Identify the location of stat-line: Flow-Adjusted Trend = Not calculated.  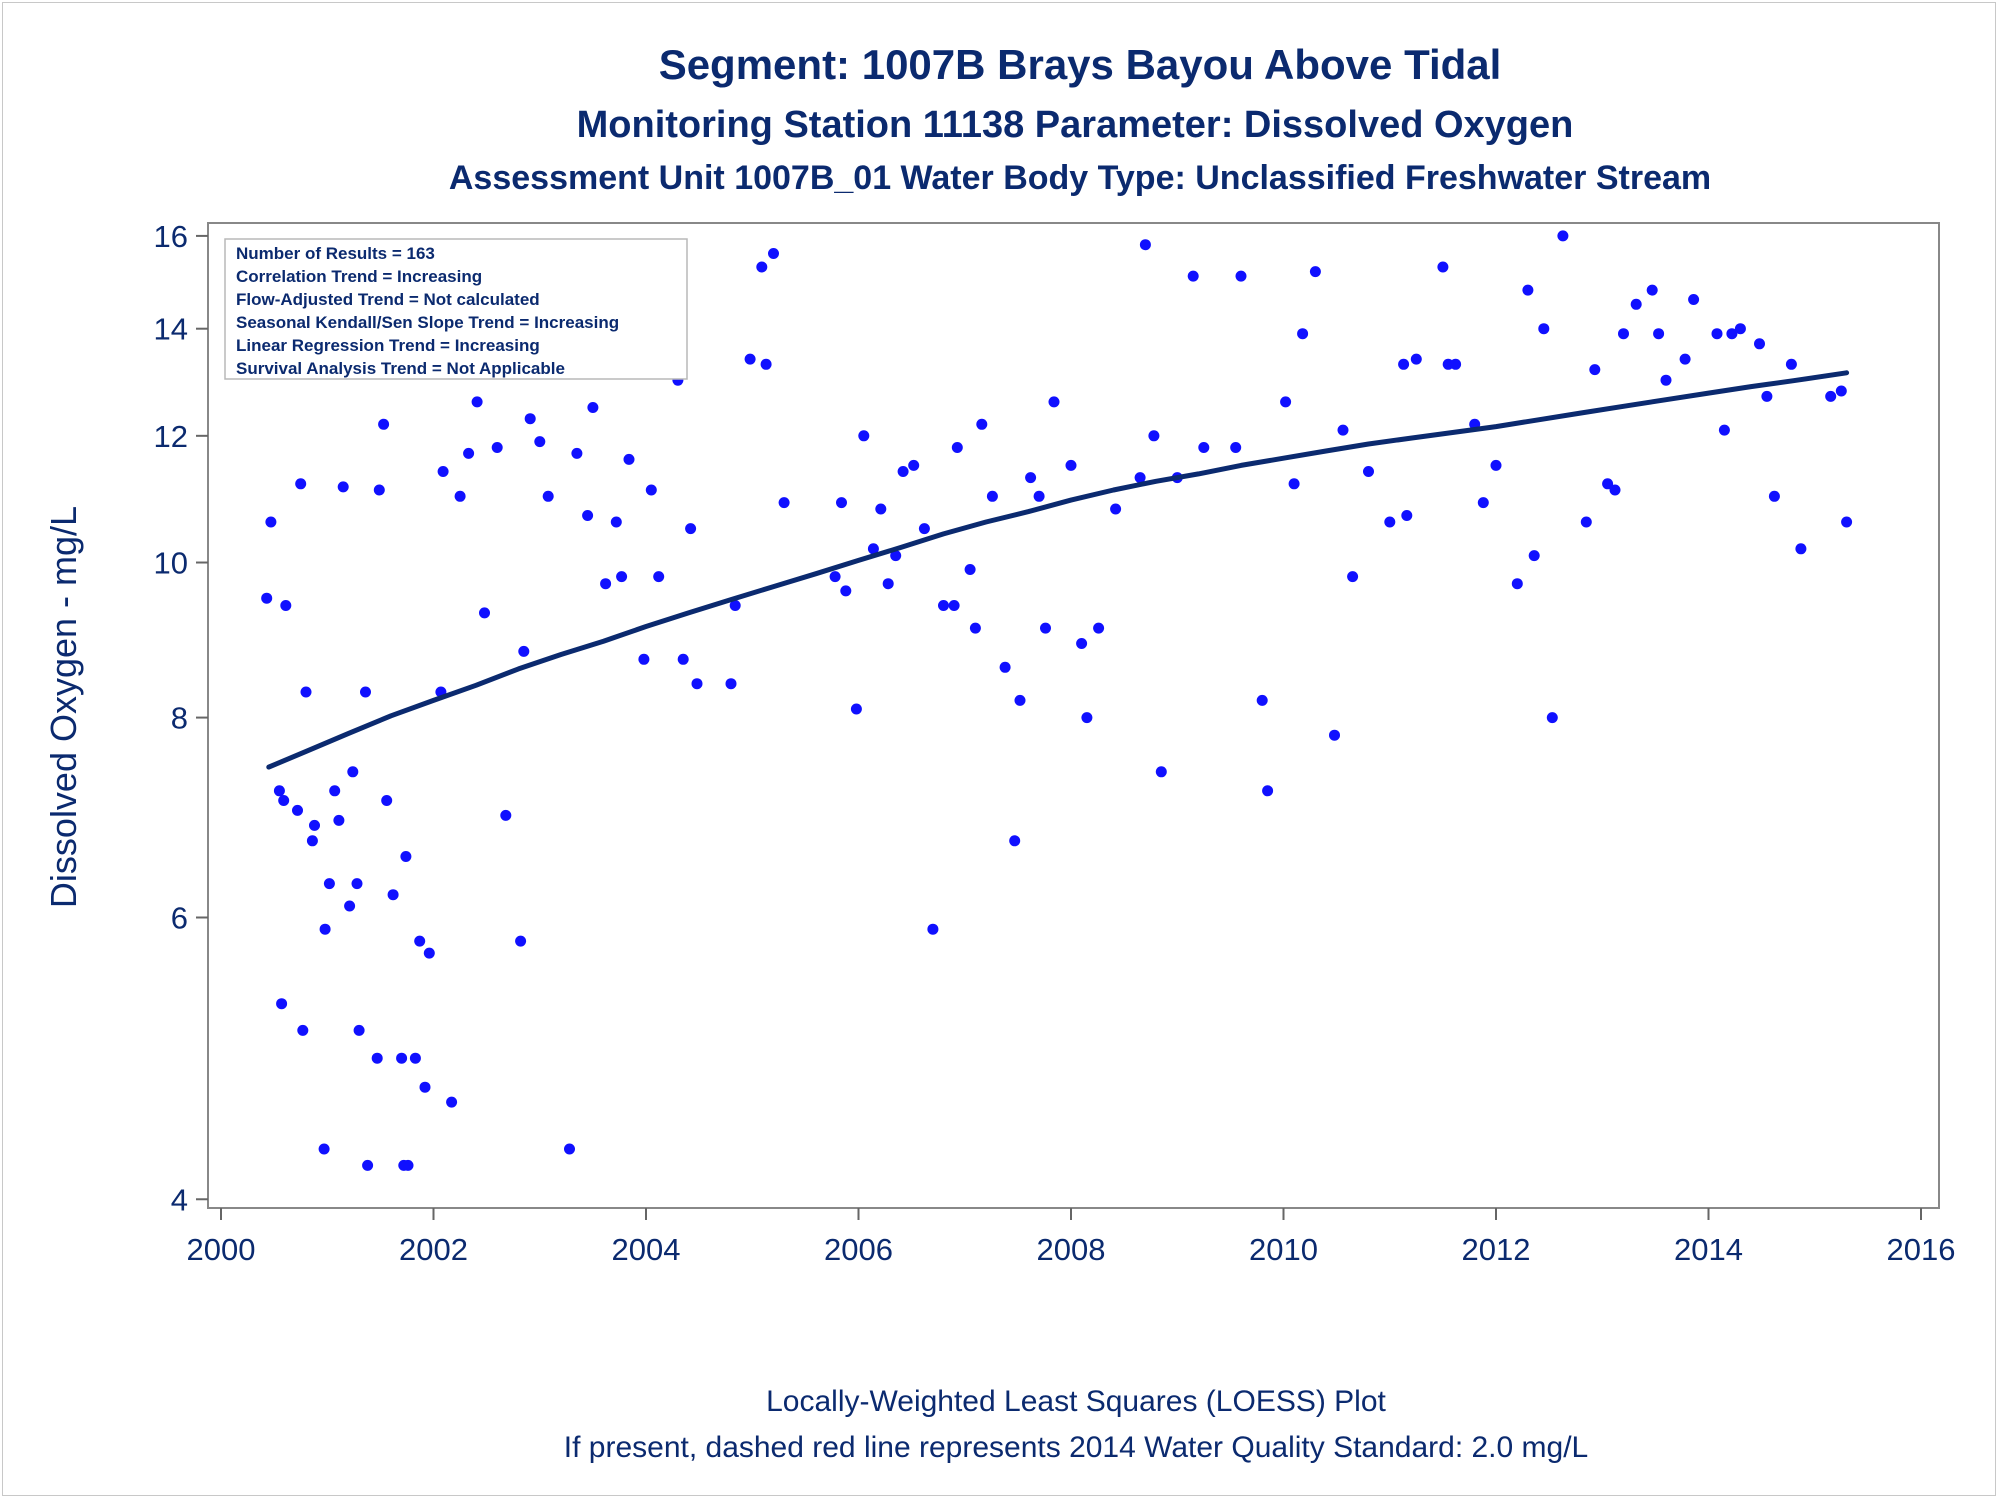
(388, 299).